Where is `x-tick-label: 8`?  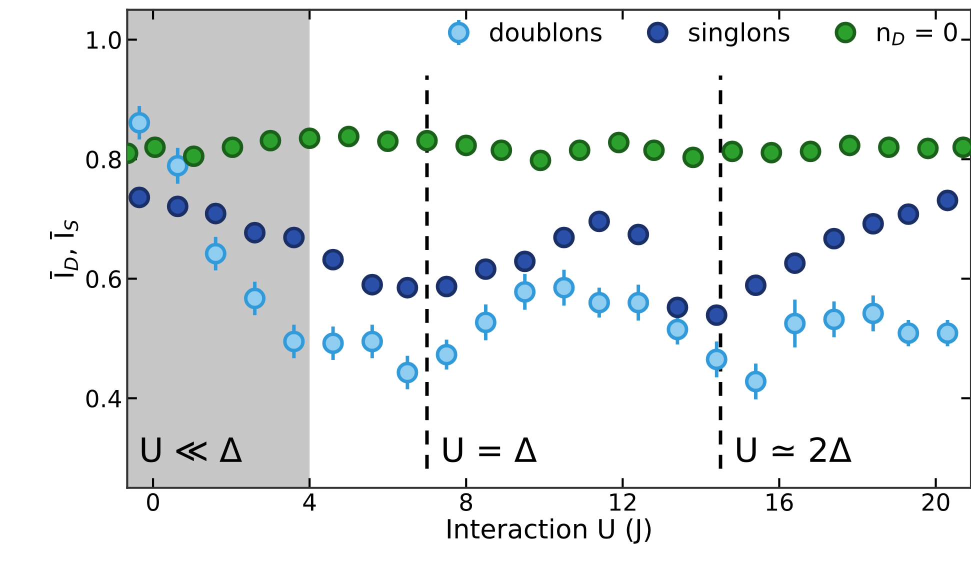
x-tick-label: 8 is located at coordinates (466, 502).